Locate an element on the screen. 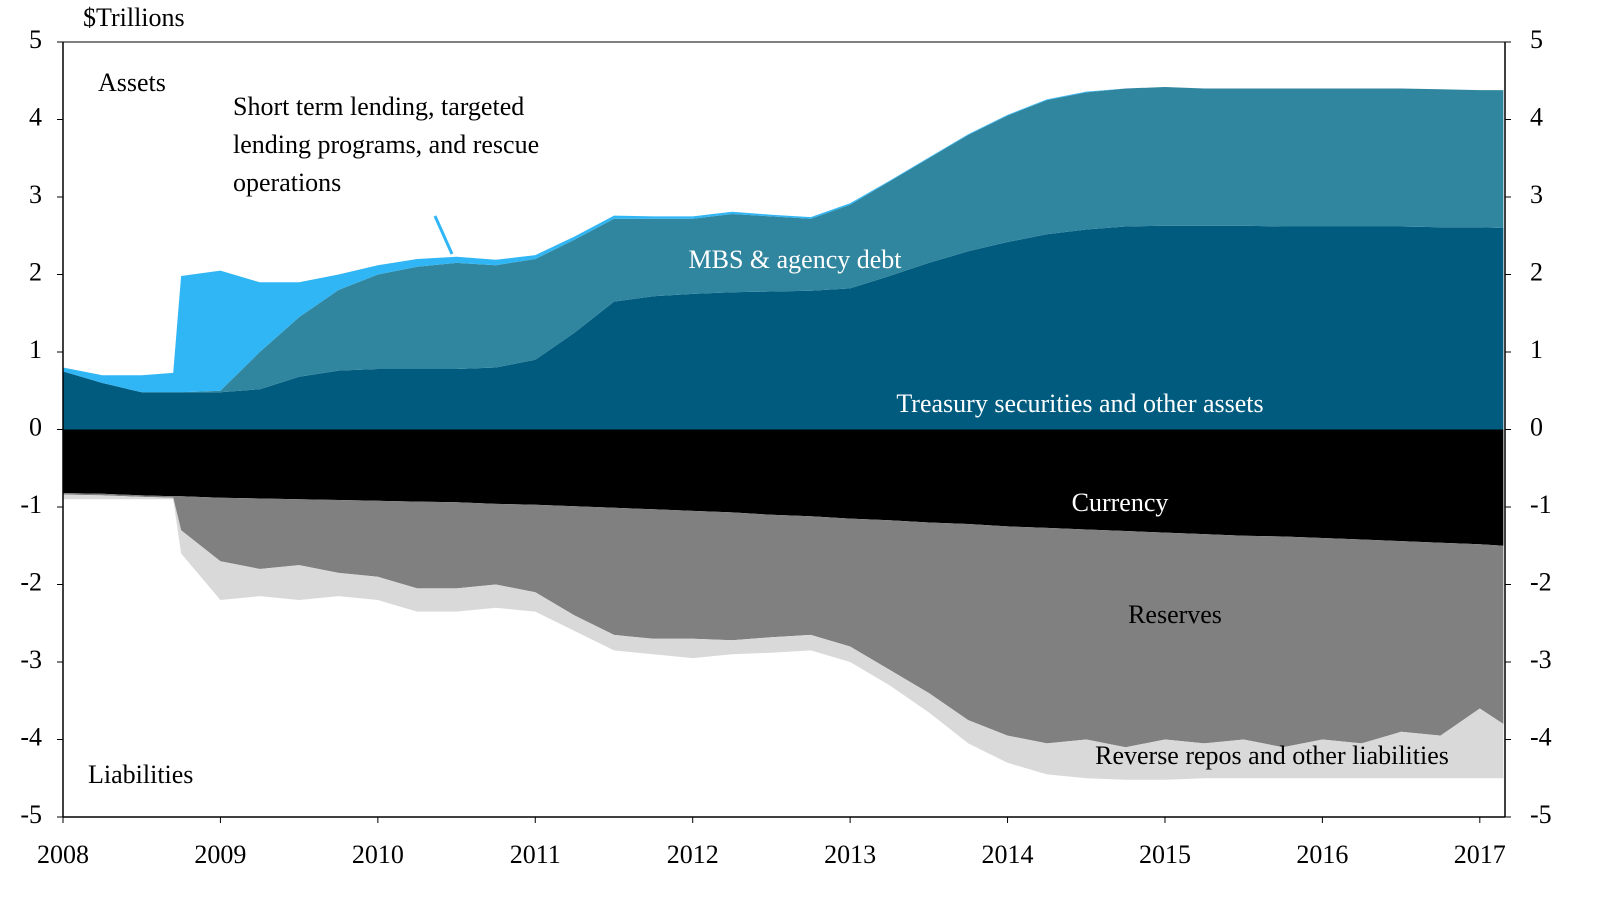 Image resolution: width=1624 pixels, height=899 pixels. y-tick-label: 5 is located at coordinates (35, 39).